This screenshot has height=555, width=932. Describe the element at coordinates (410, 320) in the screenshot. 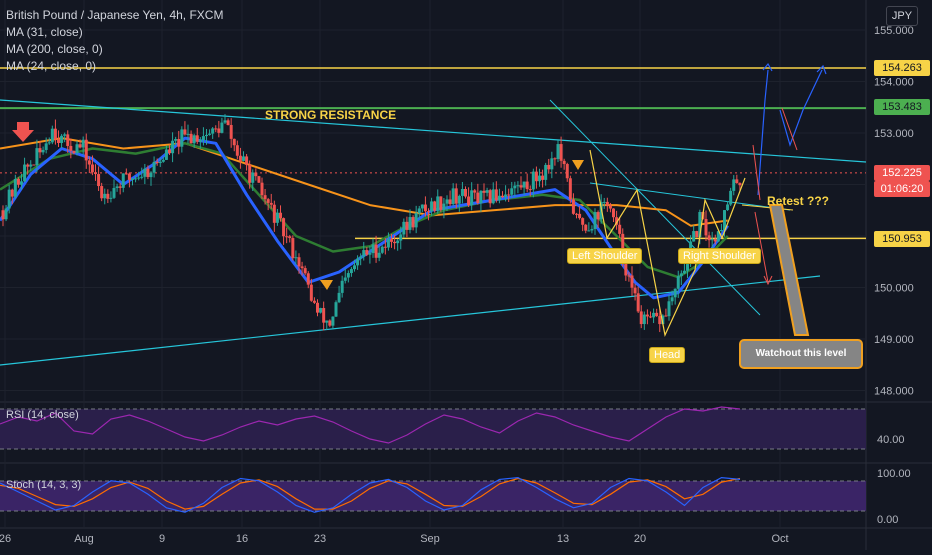

I see `ascending-trendline` at that location.